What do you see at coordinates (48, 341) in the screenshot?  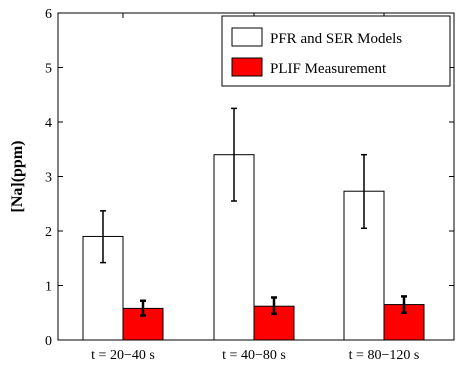 I see `y-tick-label-0: 0` at bounding box center [48, 341].